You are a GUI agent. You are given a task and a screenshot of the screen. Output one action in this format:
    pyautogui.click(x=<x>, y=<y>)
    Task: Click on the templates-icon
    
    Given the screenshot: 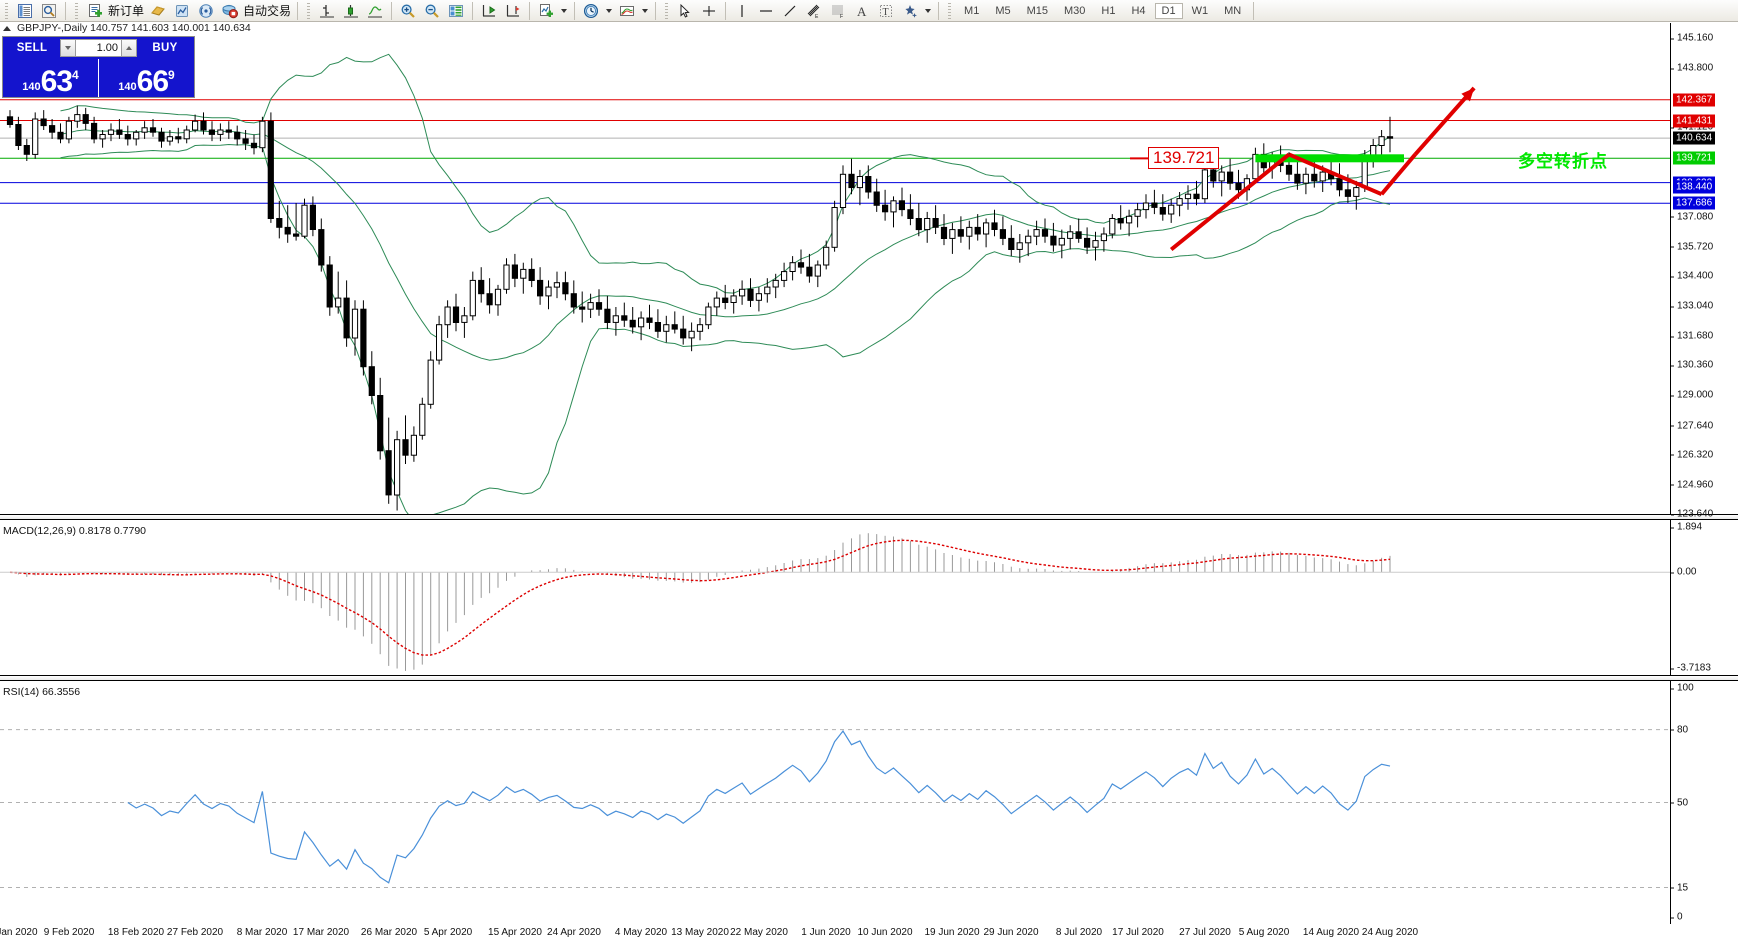 What is the action you would take?
    pyautogui.click(x=627, y=11)
    